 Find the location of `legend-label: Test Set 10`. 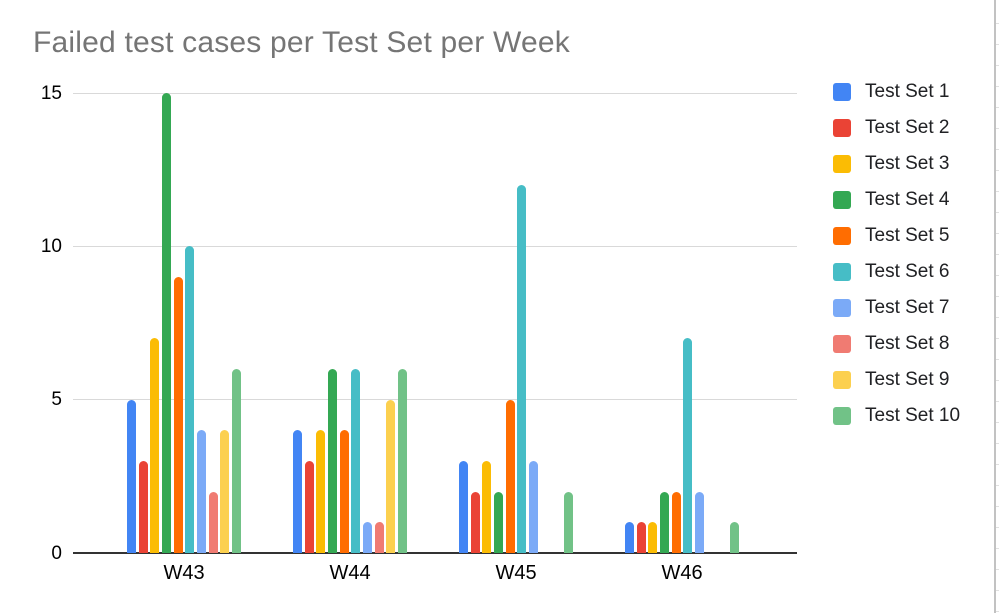

legend-label: Test Set 10 is located at coordinates (913, 415).